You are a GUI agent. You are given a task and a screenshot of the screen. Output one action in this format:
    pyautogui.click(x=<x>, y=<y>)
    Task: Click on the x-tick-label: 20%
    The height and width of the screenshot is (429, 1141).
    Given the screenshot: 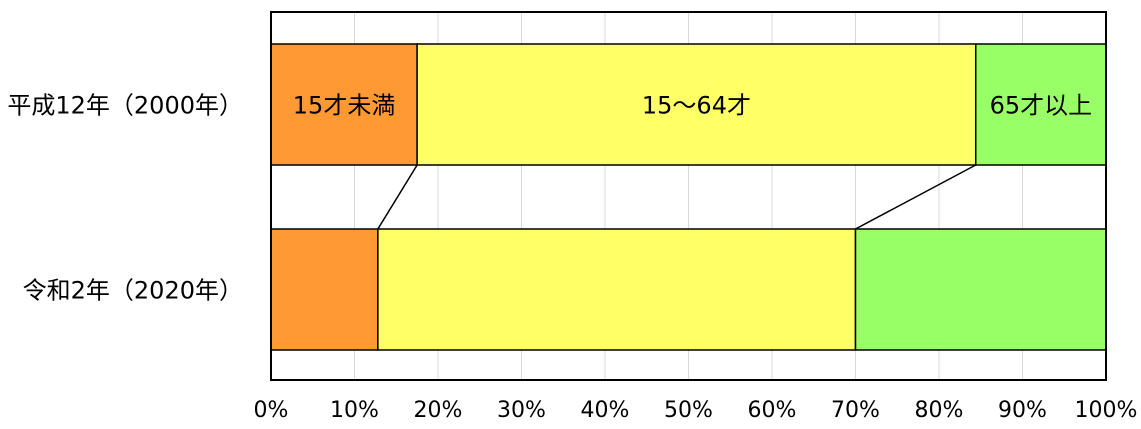 What is the action you would take?
    pyautogui.click(x=438, y=410)
    